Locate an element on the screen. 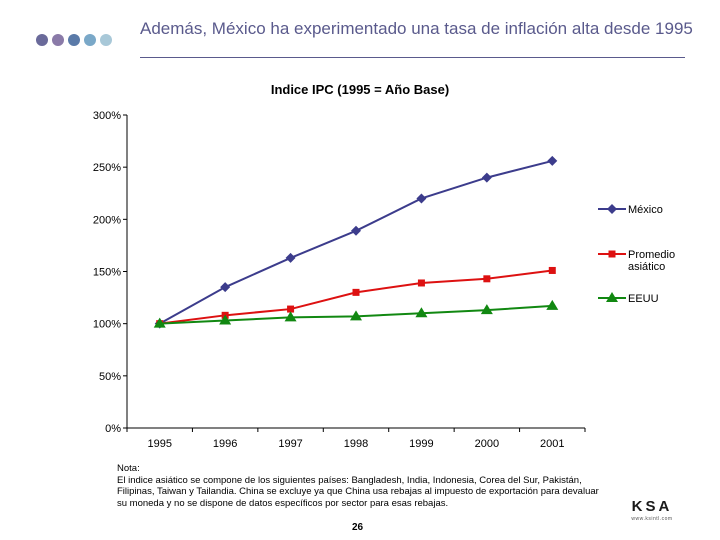 The image size is (720, 540). footnote-label: Nota: is located at coordinates (128, 468).